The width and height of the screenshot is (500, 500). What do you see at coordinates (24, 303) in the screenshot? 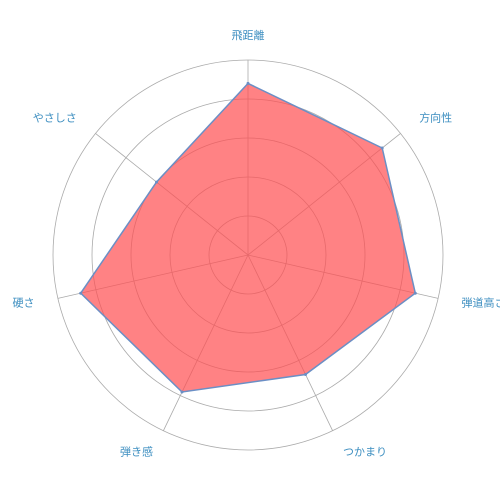
I see `axis-label-5: 硬さ` at bounding box center [24, 303].